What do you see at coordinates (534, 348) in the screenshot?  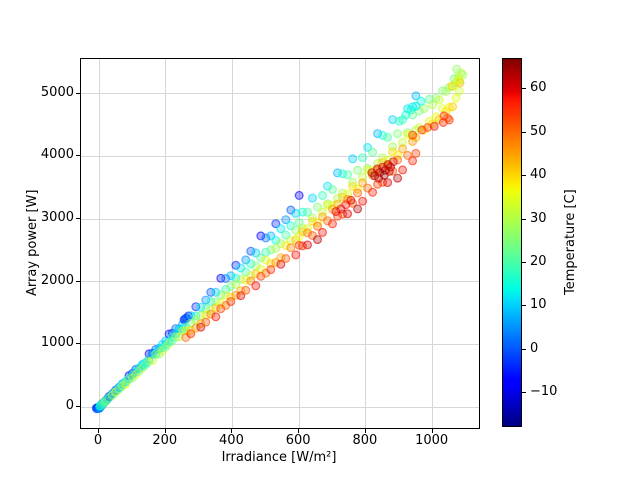 I see `colorbar-tick-label: 0` at bounding box center [534, 348].